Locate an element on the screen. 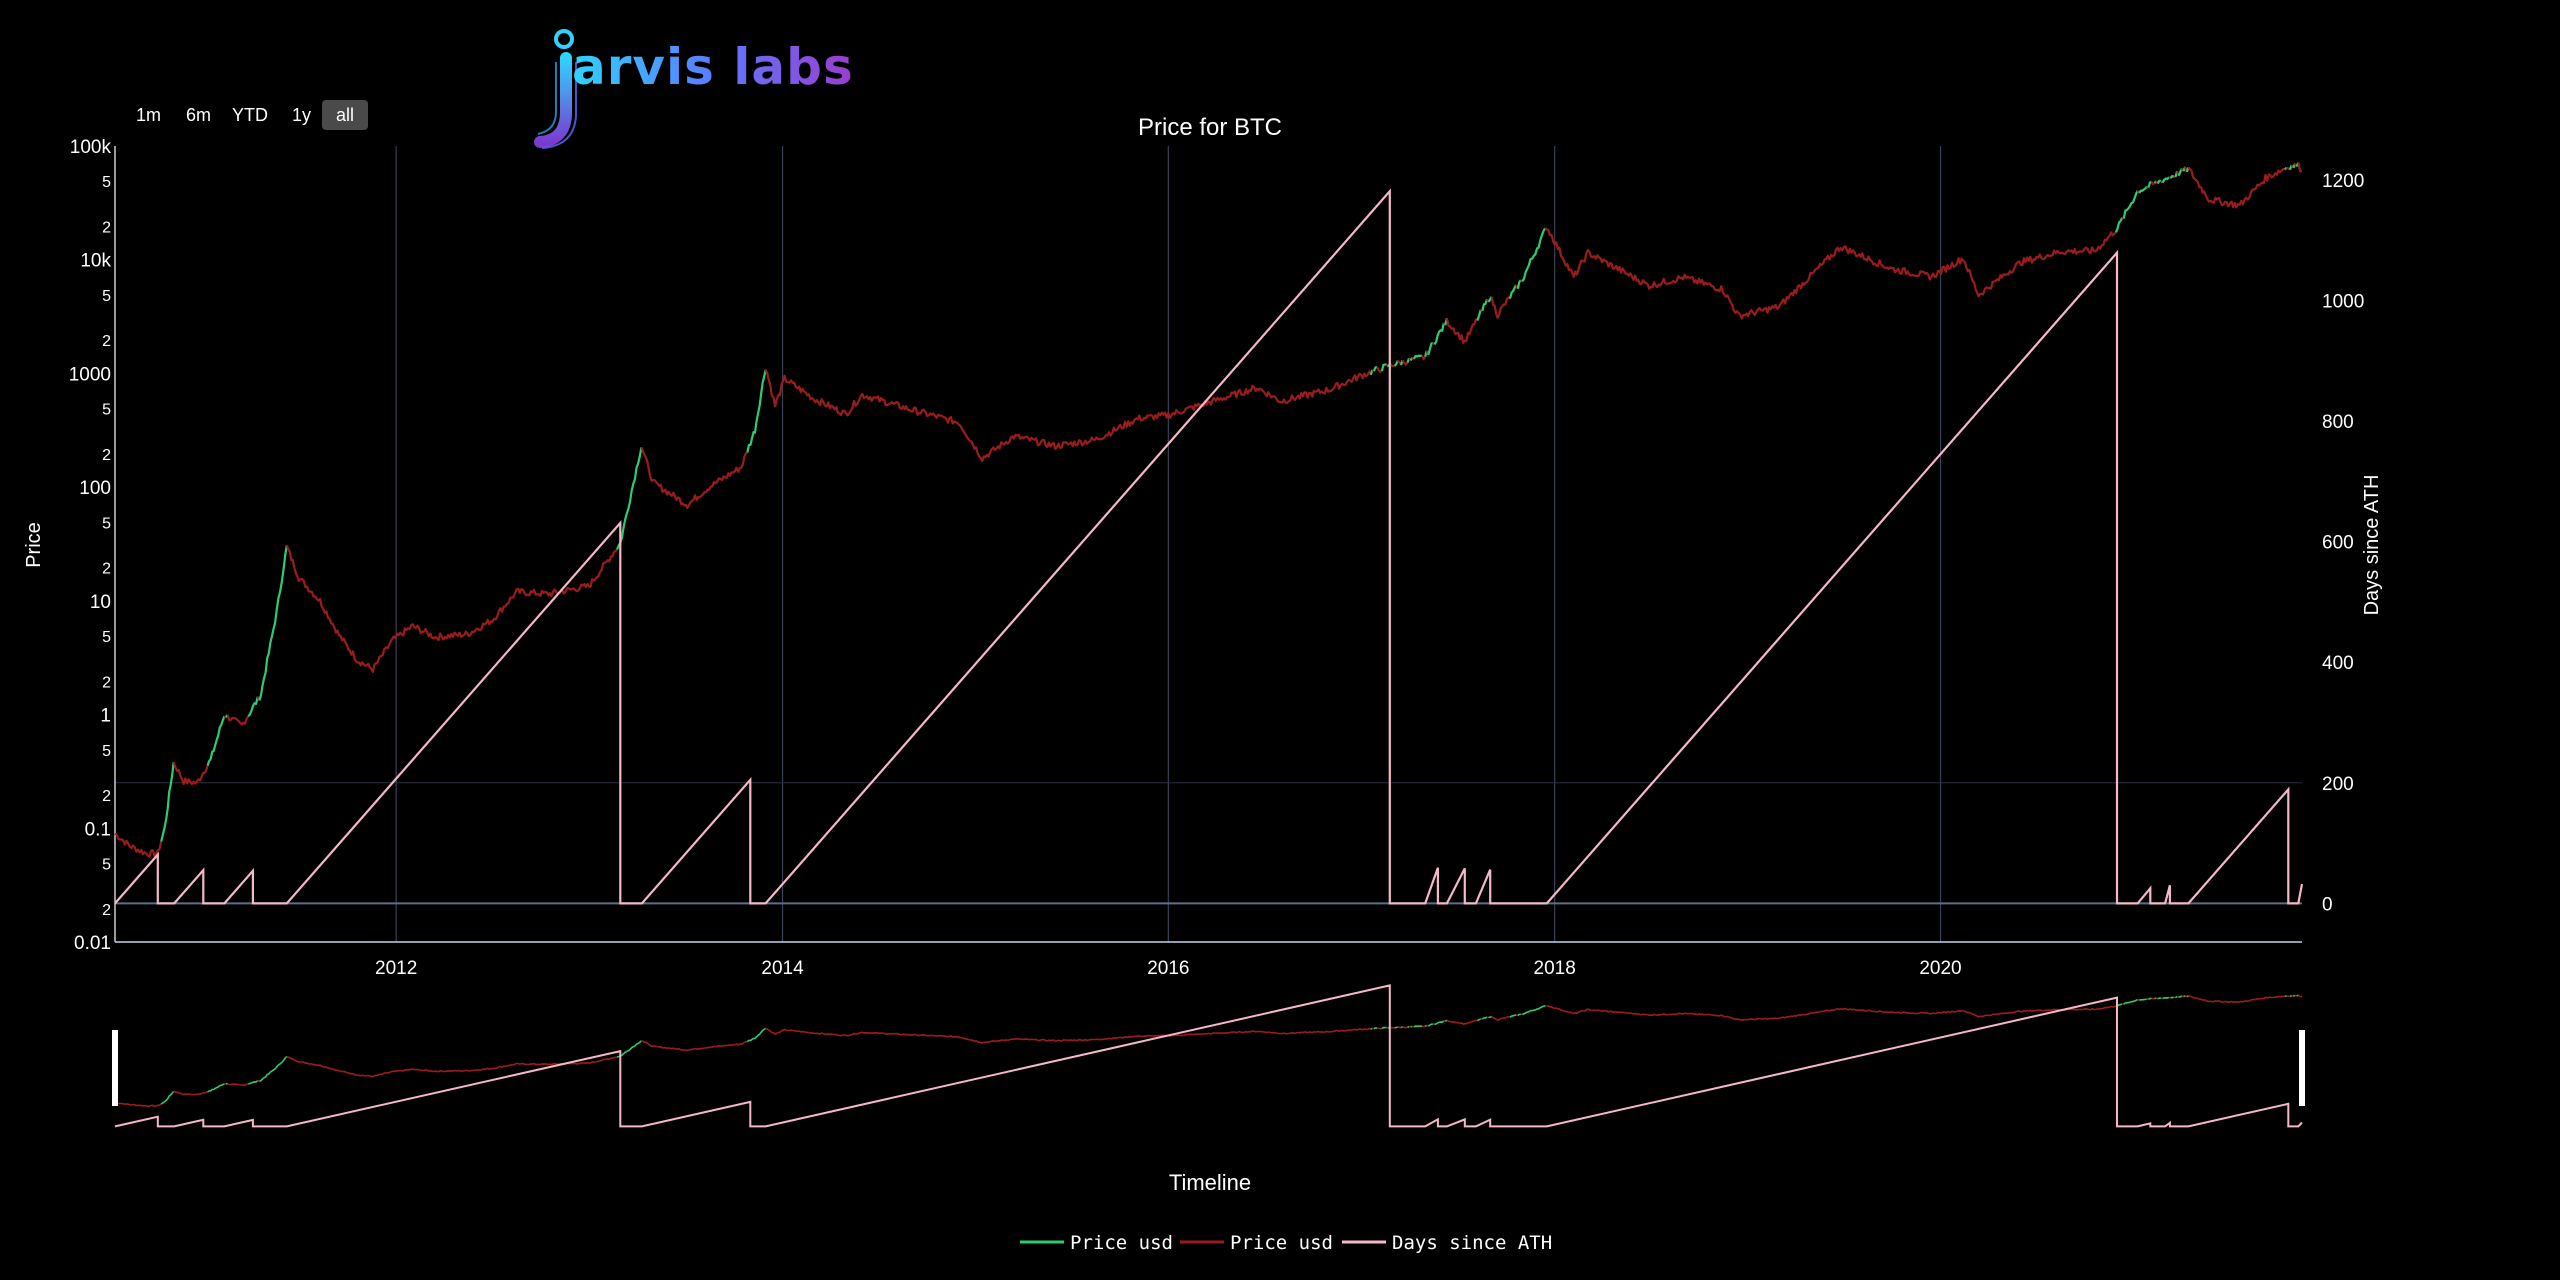 Image resolution: width=2560 pixels, height=1280 pixels. range-button-ytd: YTD is located at coordinates (250, 115).